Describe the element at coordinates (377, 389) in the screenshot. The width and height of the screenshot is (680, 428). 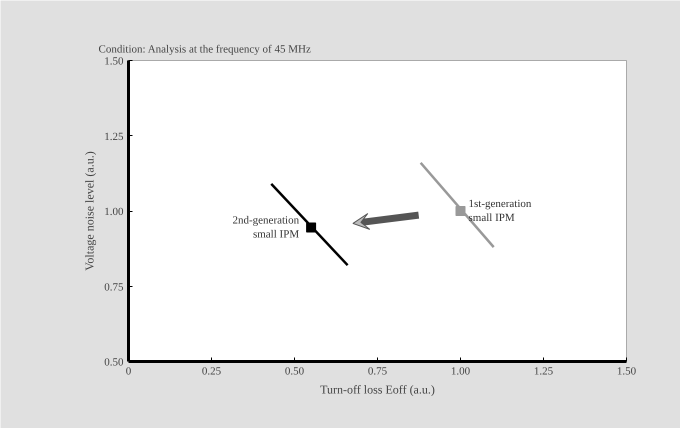
I see `x-axis-title: Turn-off loss Eoff (a.u.)` at that location.